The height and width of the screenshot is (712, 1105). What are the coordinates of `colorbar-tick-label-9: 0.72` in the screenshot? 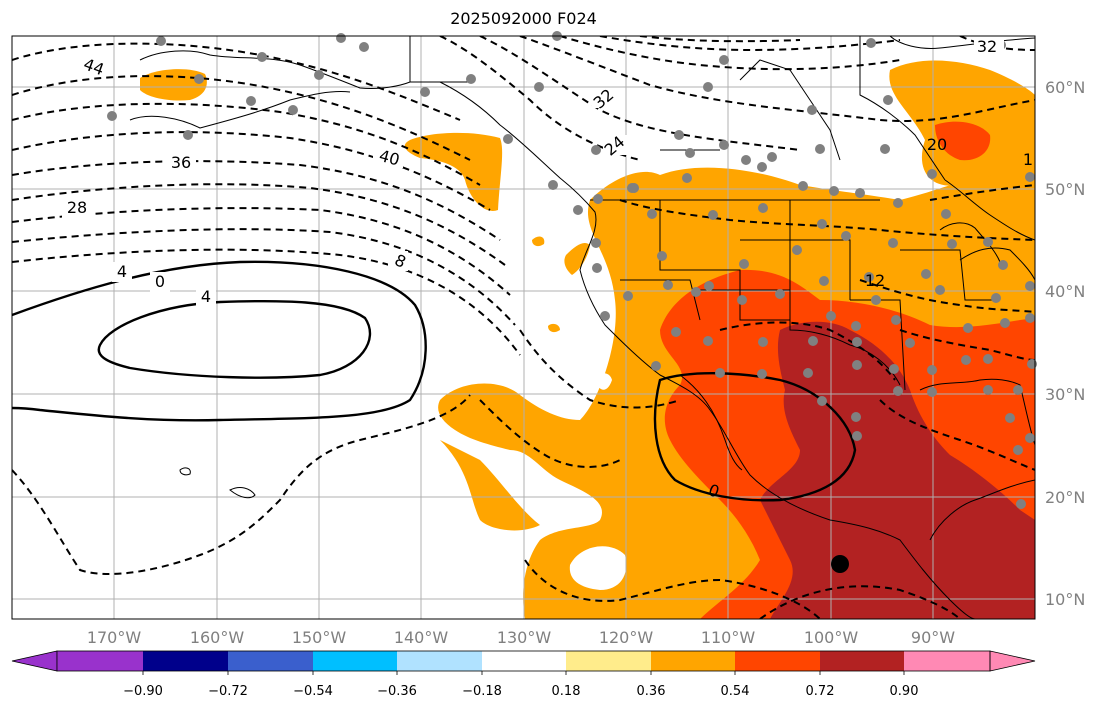 It's located at (820, 691).